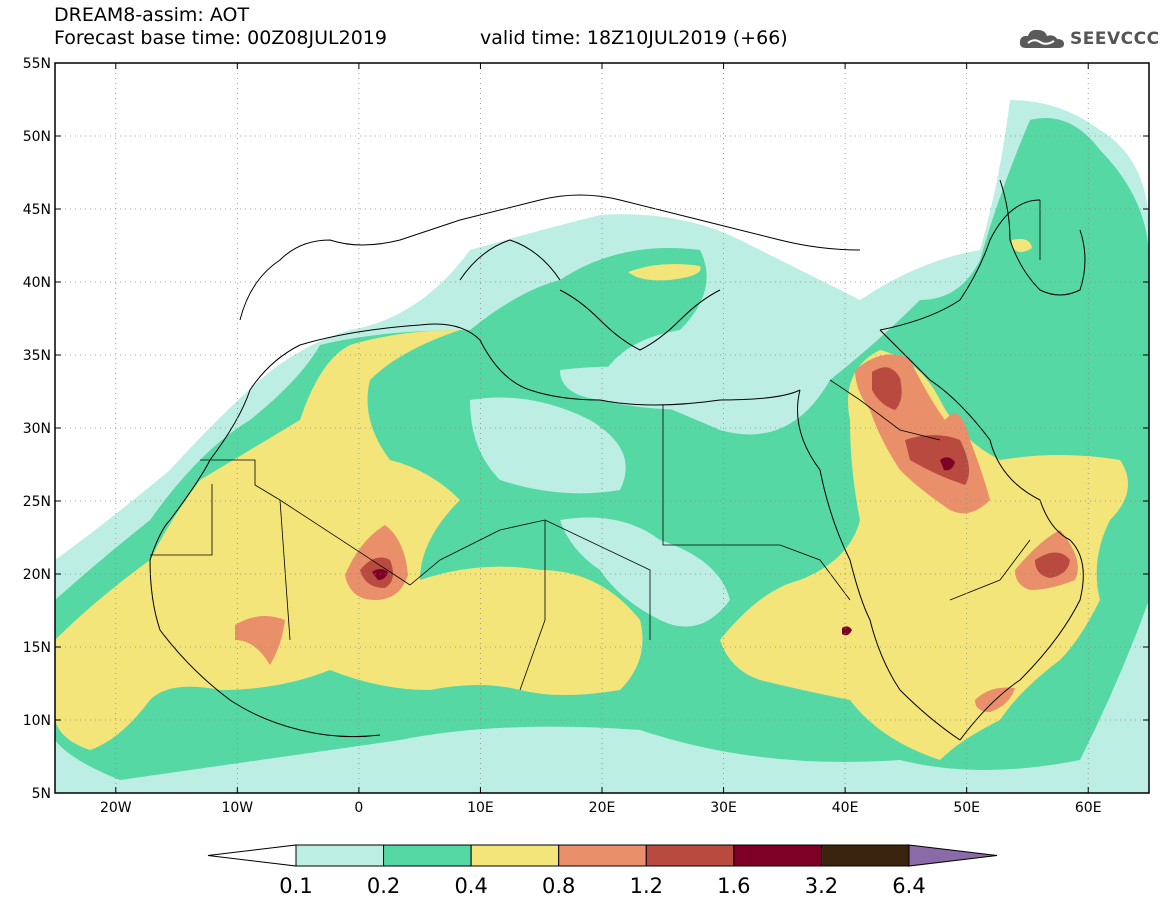 This screenshot has width=1165, height=905. Describe the element at coordinates (41, 794) in the screenshot. I see `lat-tick-label: 5N` at that location.